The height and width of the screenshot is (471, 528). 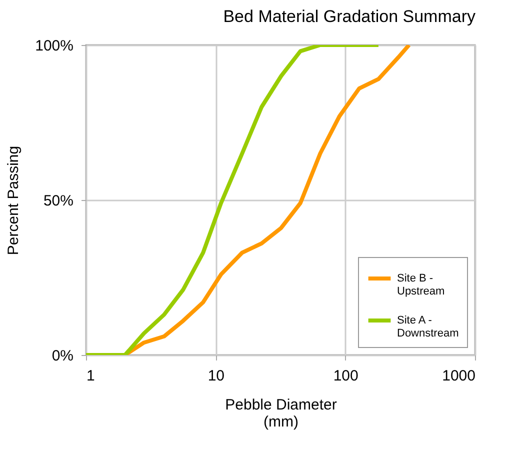 What do you see at coordinates (345, 376) in the screenshot?
I see `x-tick-label: 100` at bounding box center [345, 376].